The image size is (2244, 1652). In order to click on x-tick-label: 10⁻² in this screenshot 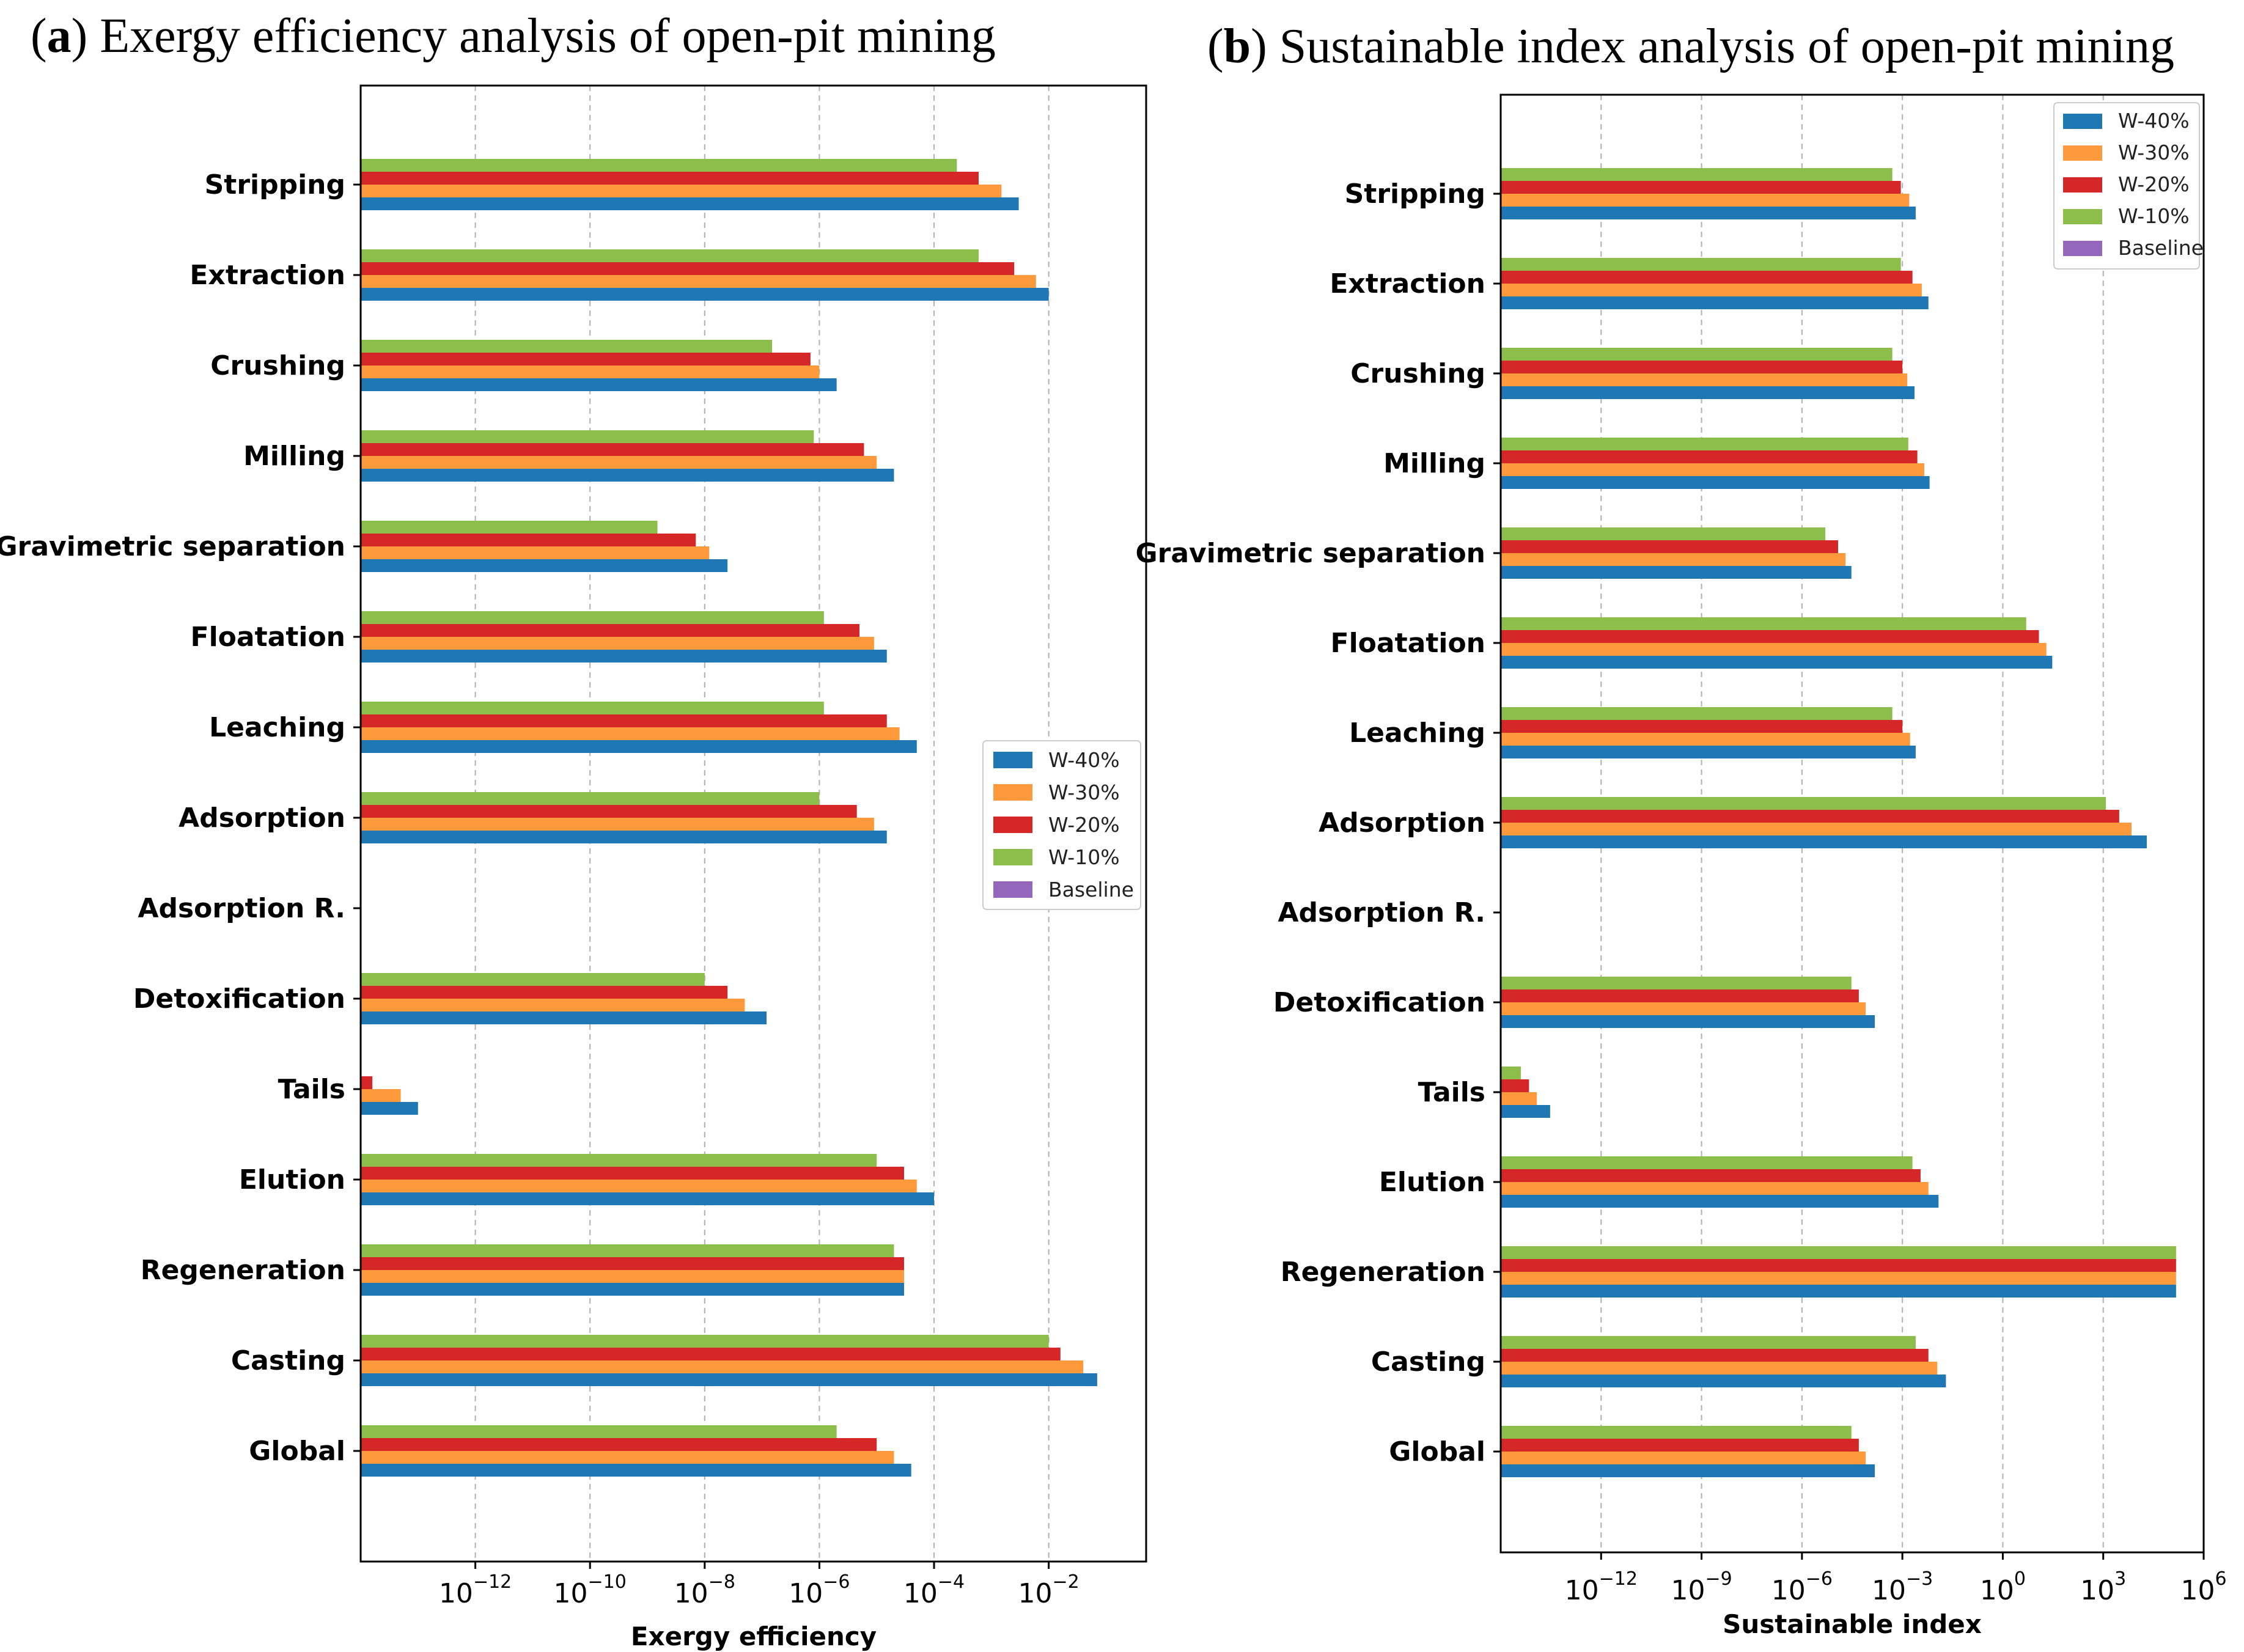, I will do `click(1049, 1590)`.